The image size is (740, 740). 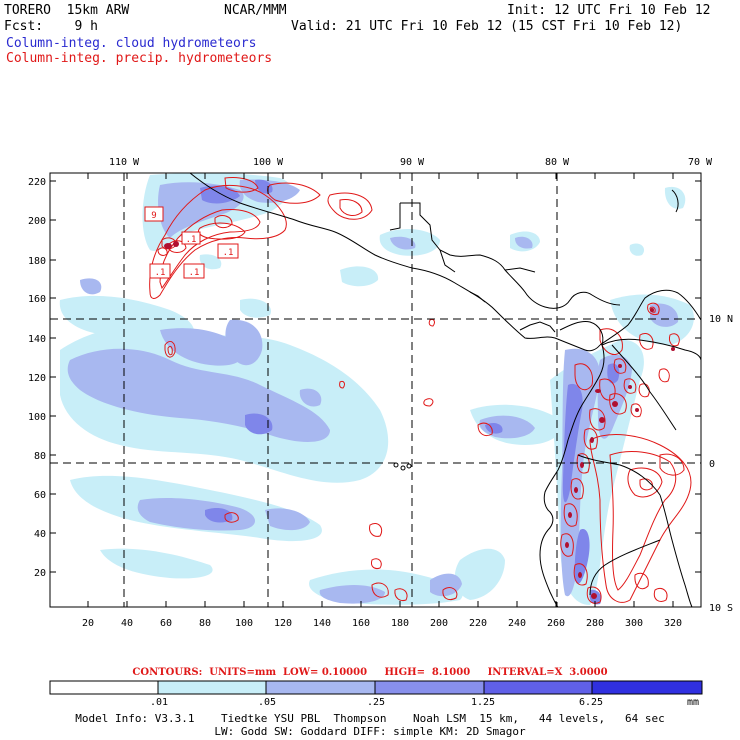 What do you see at coordinates (700, 162) in the screenshot?
I see `lon-label-70w: 70 W` at bounding box center [700, 162].